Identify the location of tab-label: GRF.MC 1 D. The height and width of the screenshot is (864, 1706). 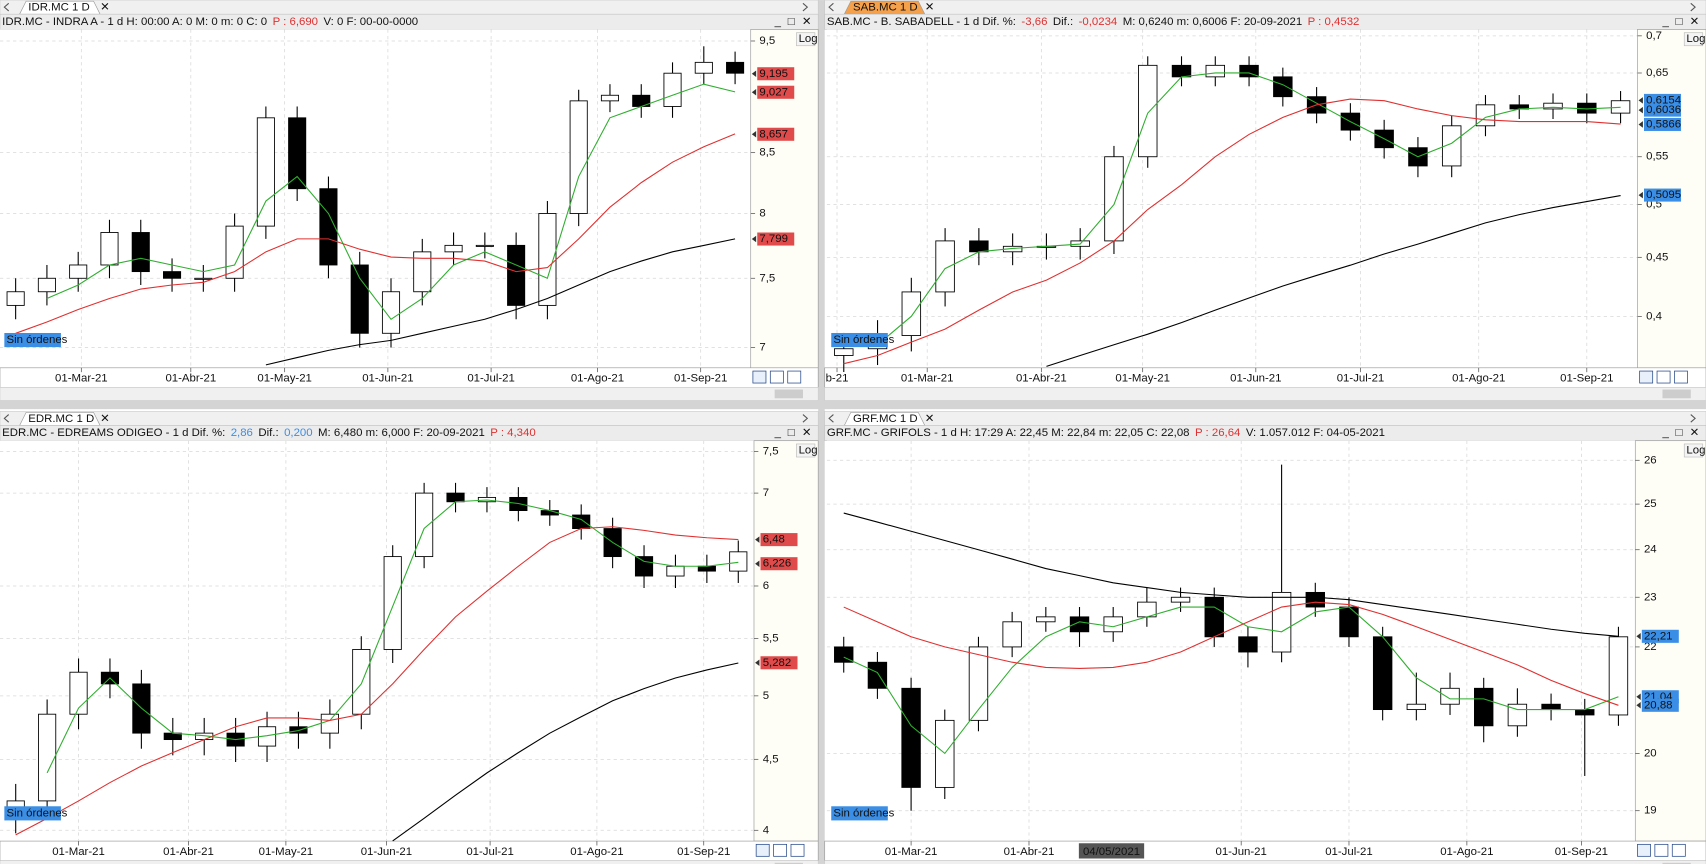
(885, 419).